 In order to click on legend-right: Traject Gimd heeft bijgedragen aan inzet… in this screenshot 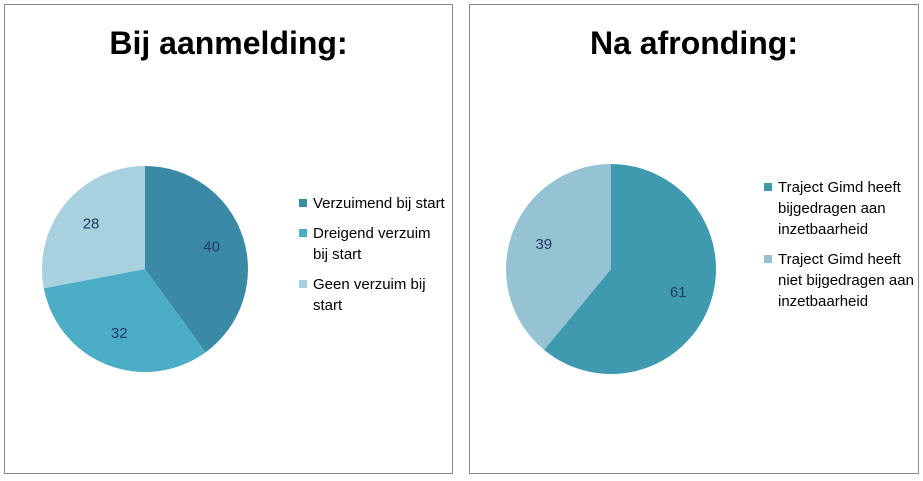, I will do `click(839, 249)`.